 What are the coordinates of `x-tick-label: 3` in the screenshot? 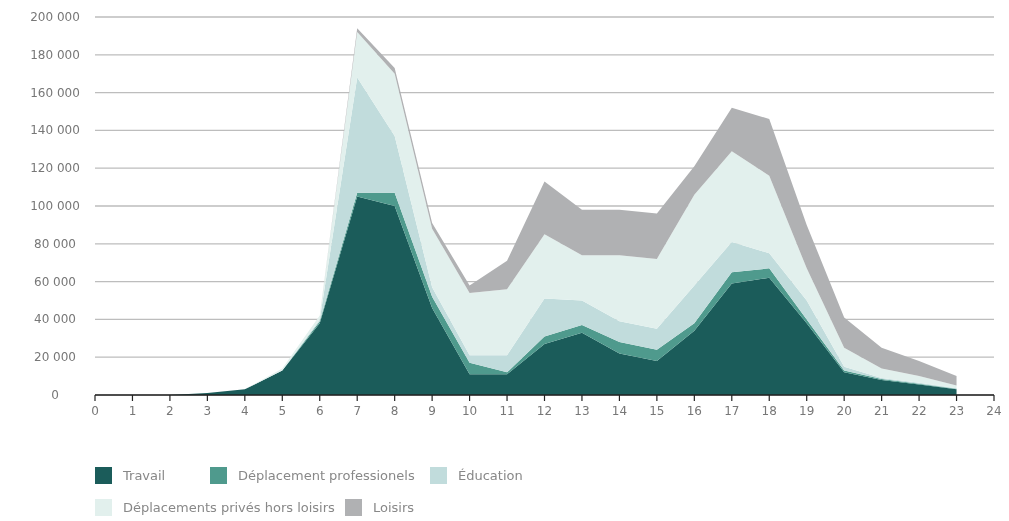 It's located at (207, 411).